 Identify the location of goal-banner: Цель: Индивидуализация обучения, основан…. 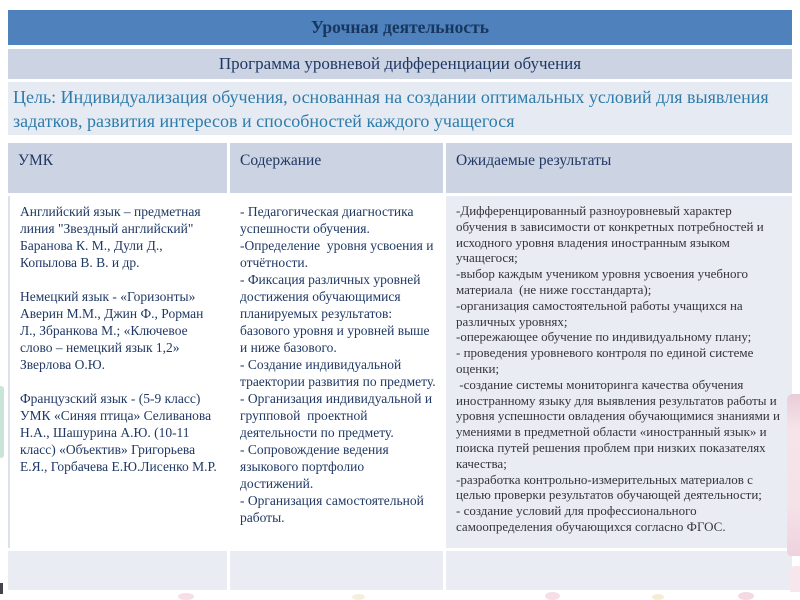
(400, 108).